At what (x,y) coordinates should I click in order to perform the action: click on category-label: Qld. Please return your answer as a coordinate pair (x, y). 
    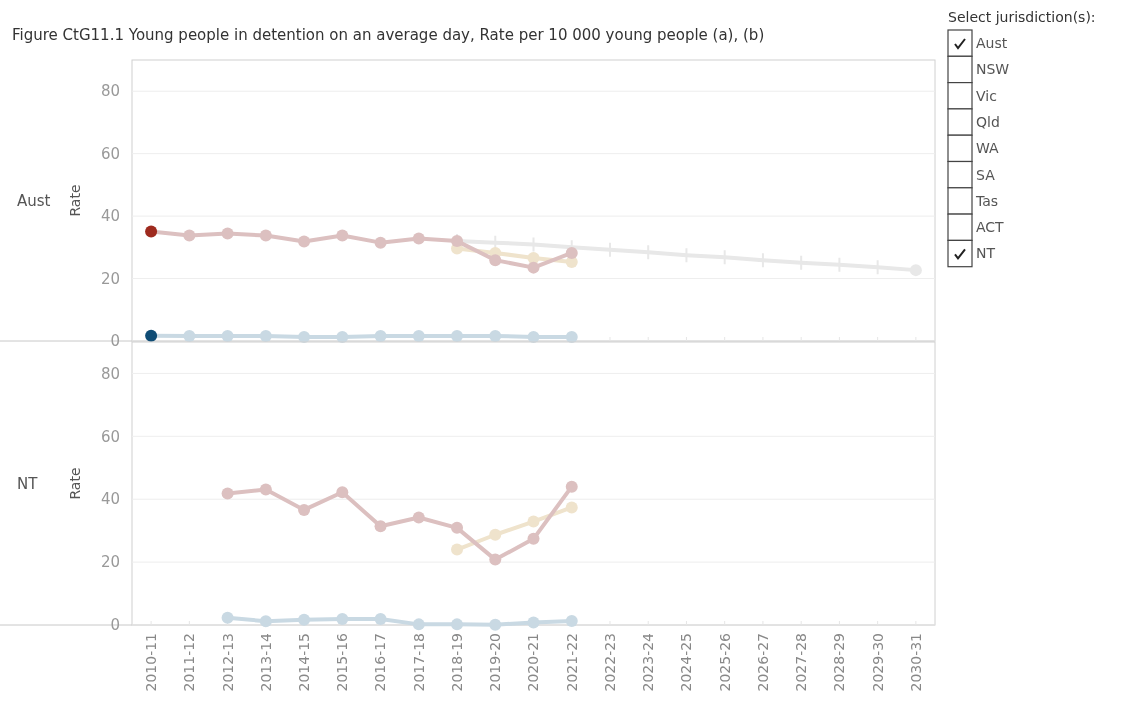
    Looking at the image, I should click on (988, 121).